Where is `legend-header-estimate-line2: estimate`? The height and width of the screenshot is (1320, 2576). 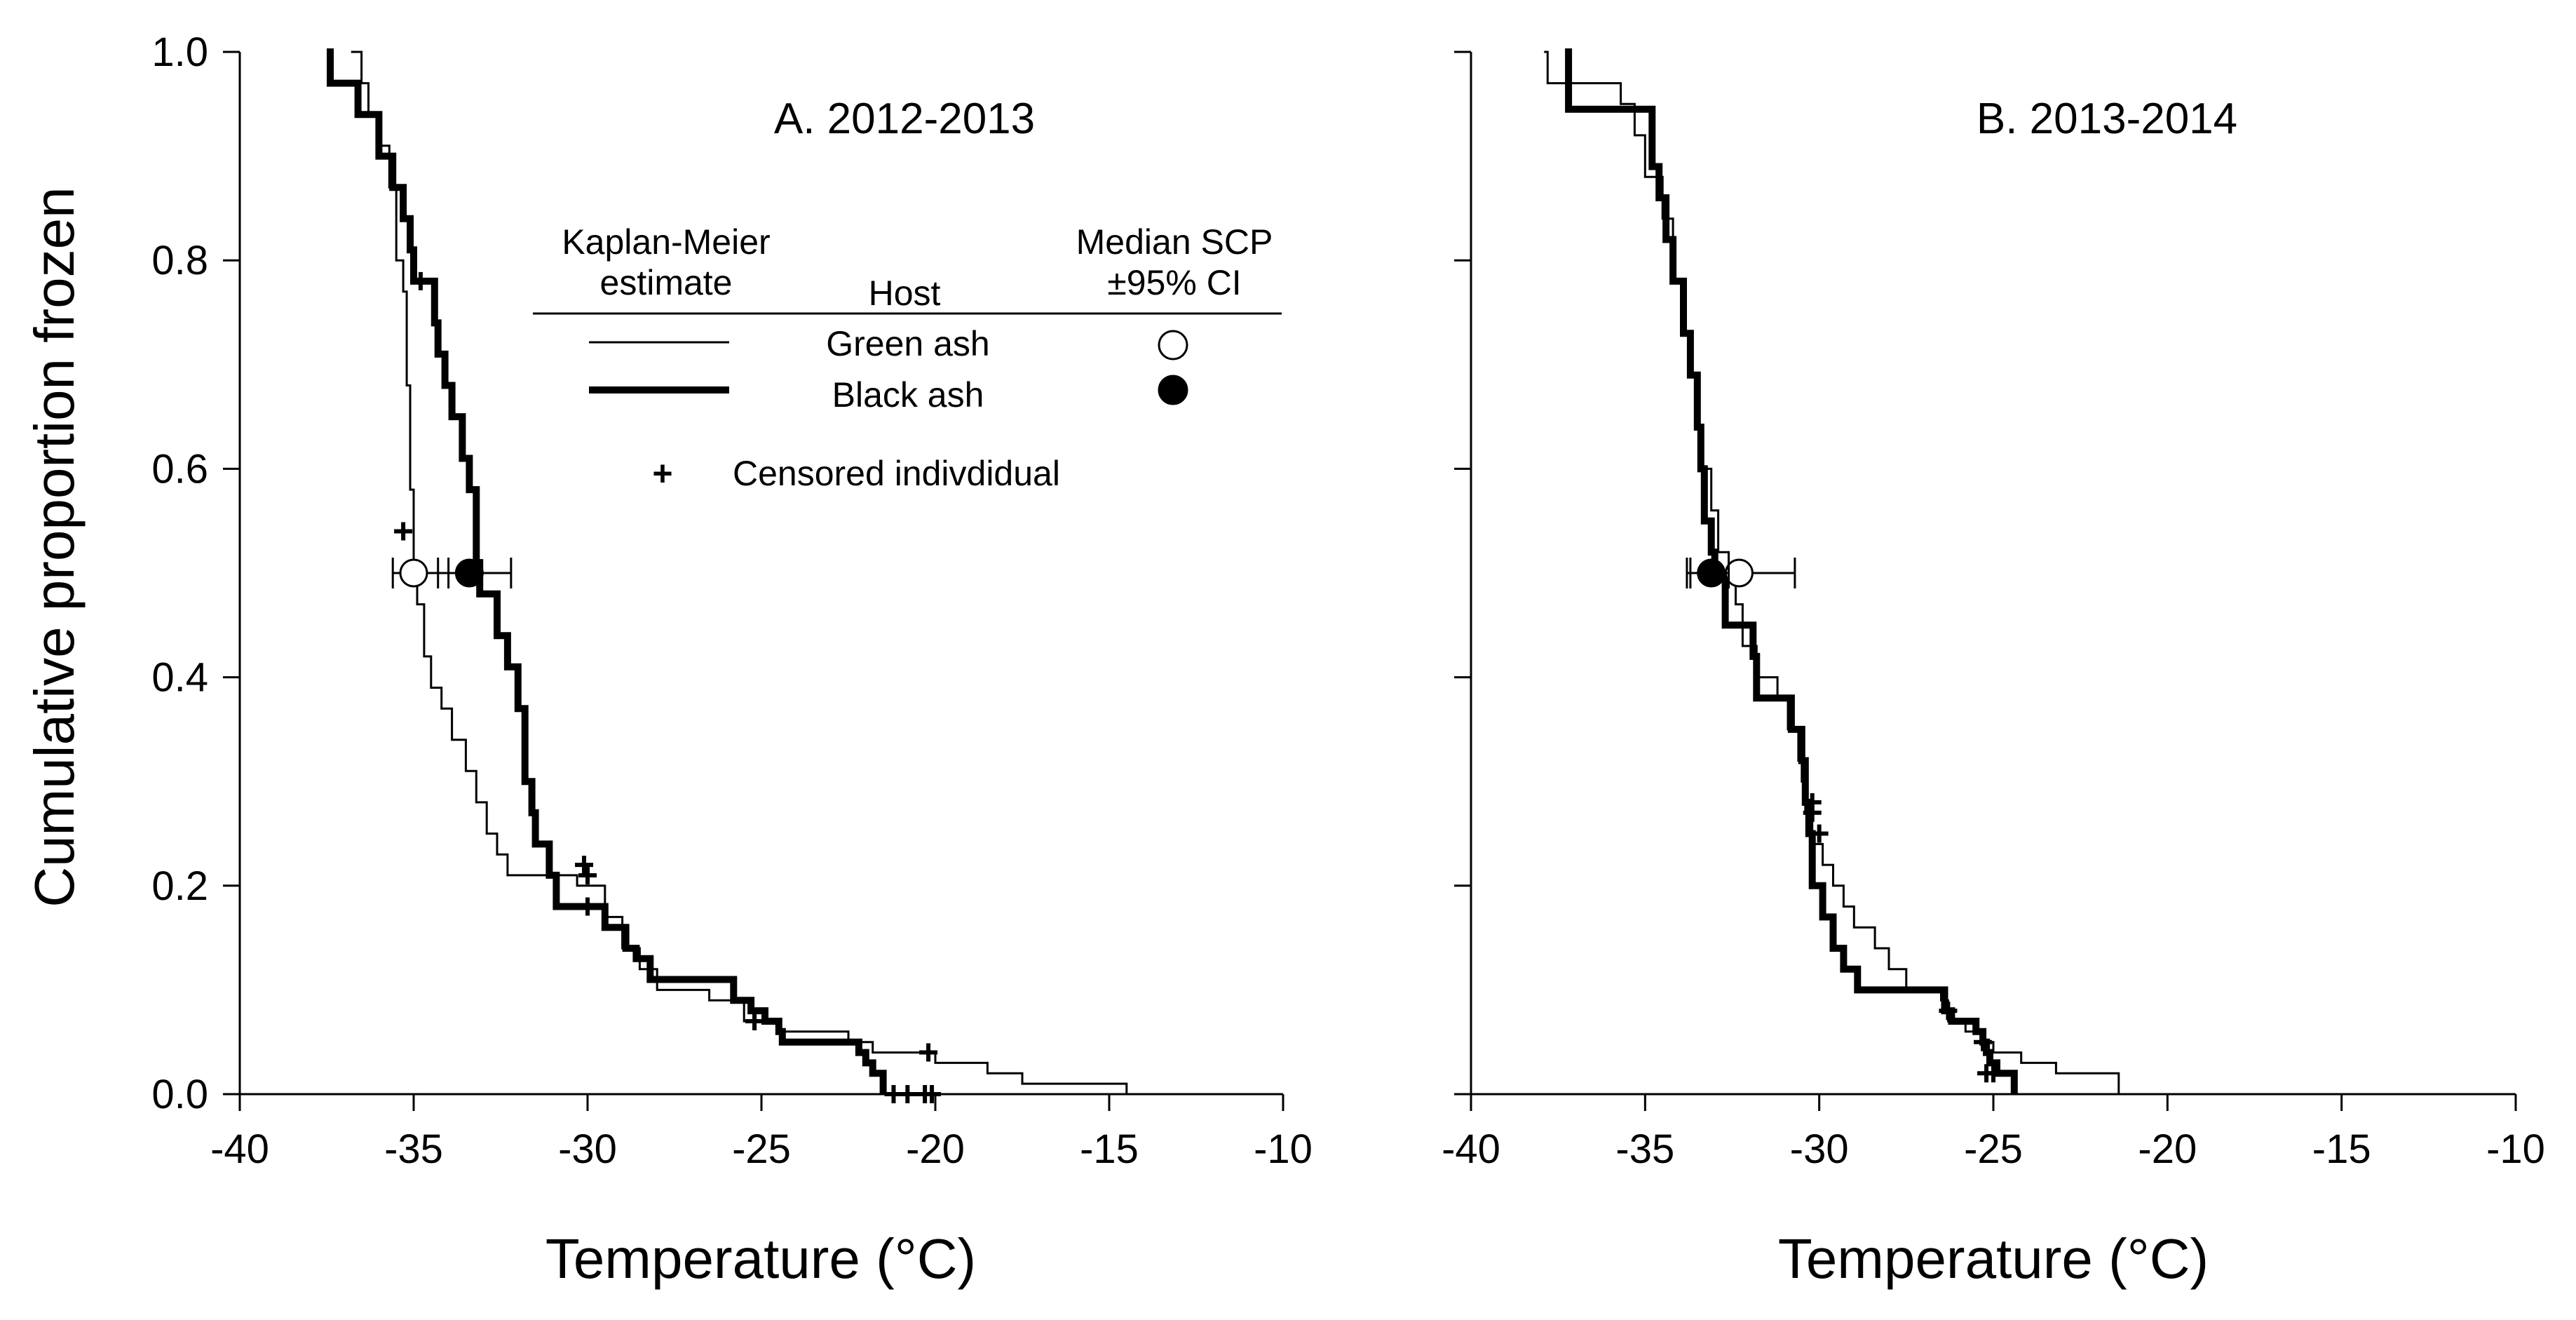 legend-header-estimate-line2: estimate is located at coordinates (666, 283).